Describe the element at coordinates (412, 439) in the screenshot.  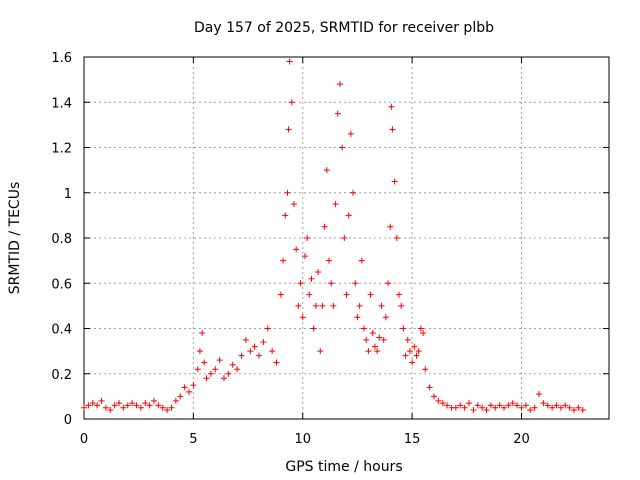
I see `x-tick-label: 15` at that location.